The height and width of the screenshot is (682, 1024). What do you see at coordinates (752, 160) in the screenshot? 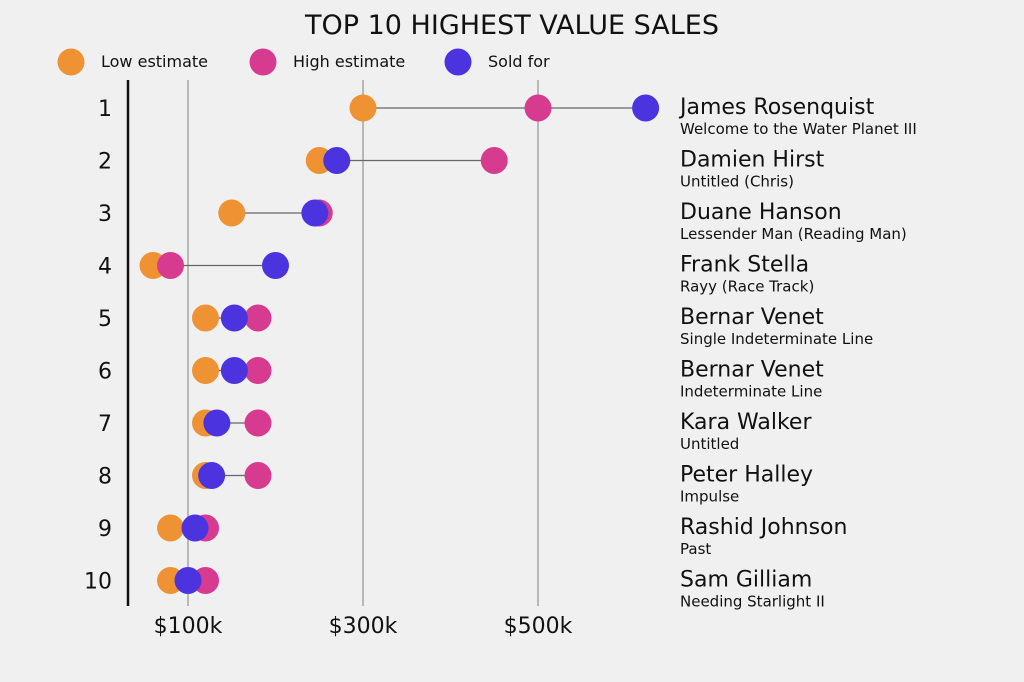
I see `artist-name-2: Damien Hirst` at bounding box center [752, 160].